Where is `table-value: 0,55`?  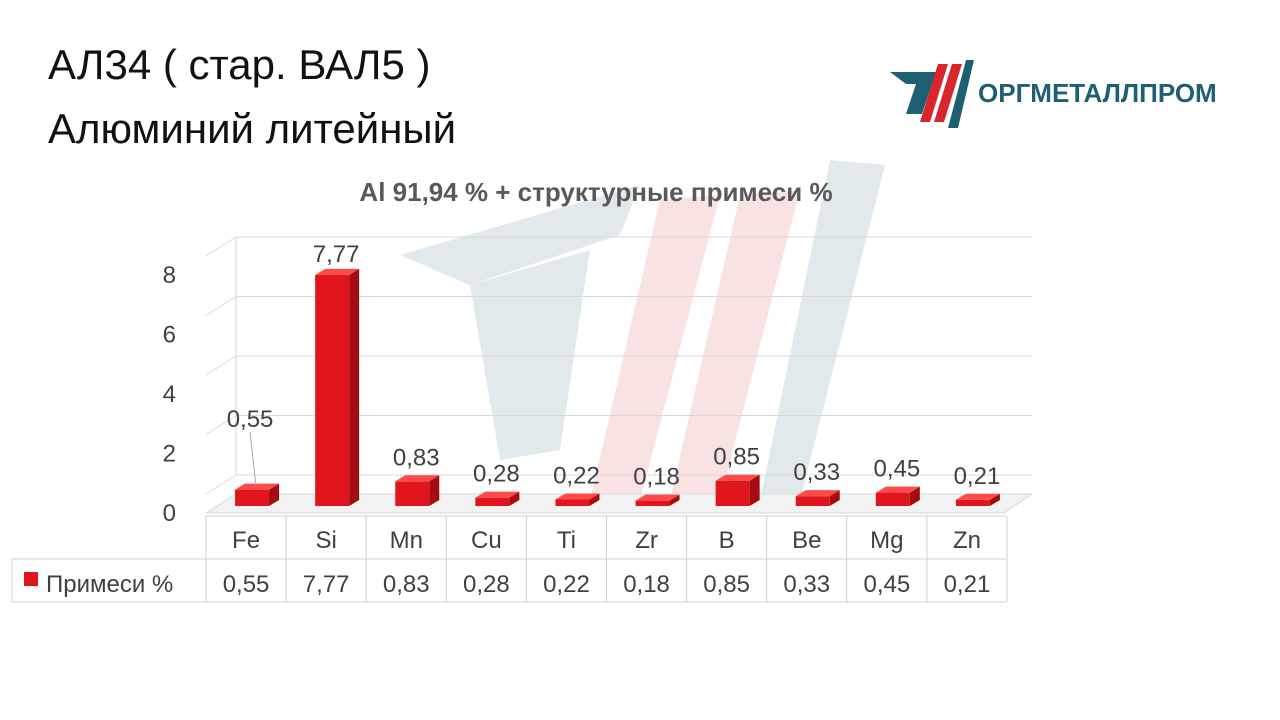 table-value: 0,55 is located at coordinates (246, 584).